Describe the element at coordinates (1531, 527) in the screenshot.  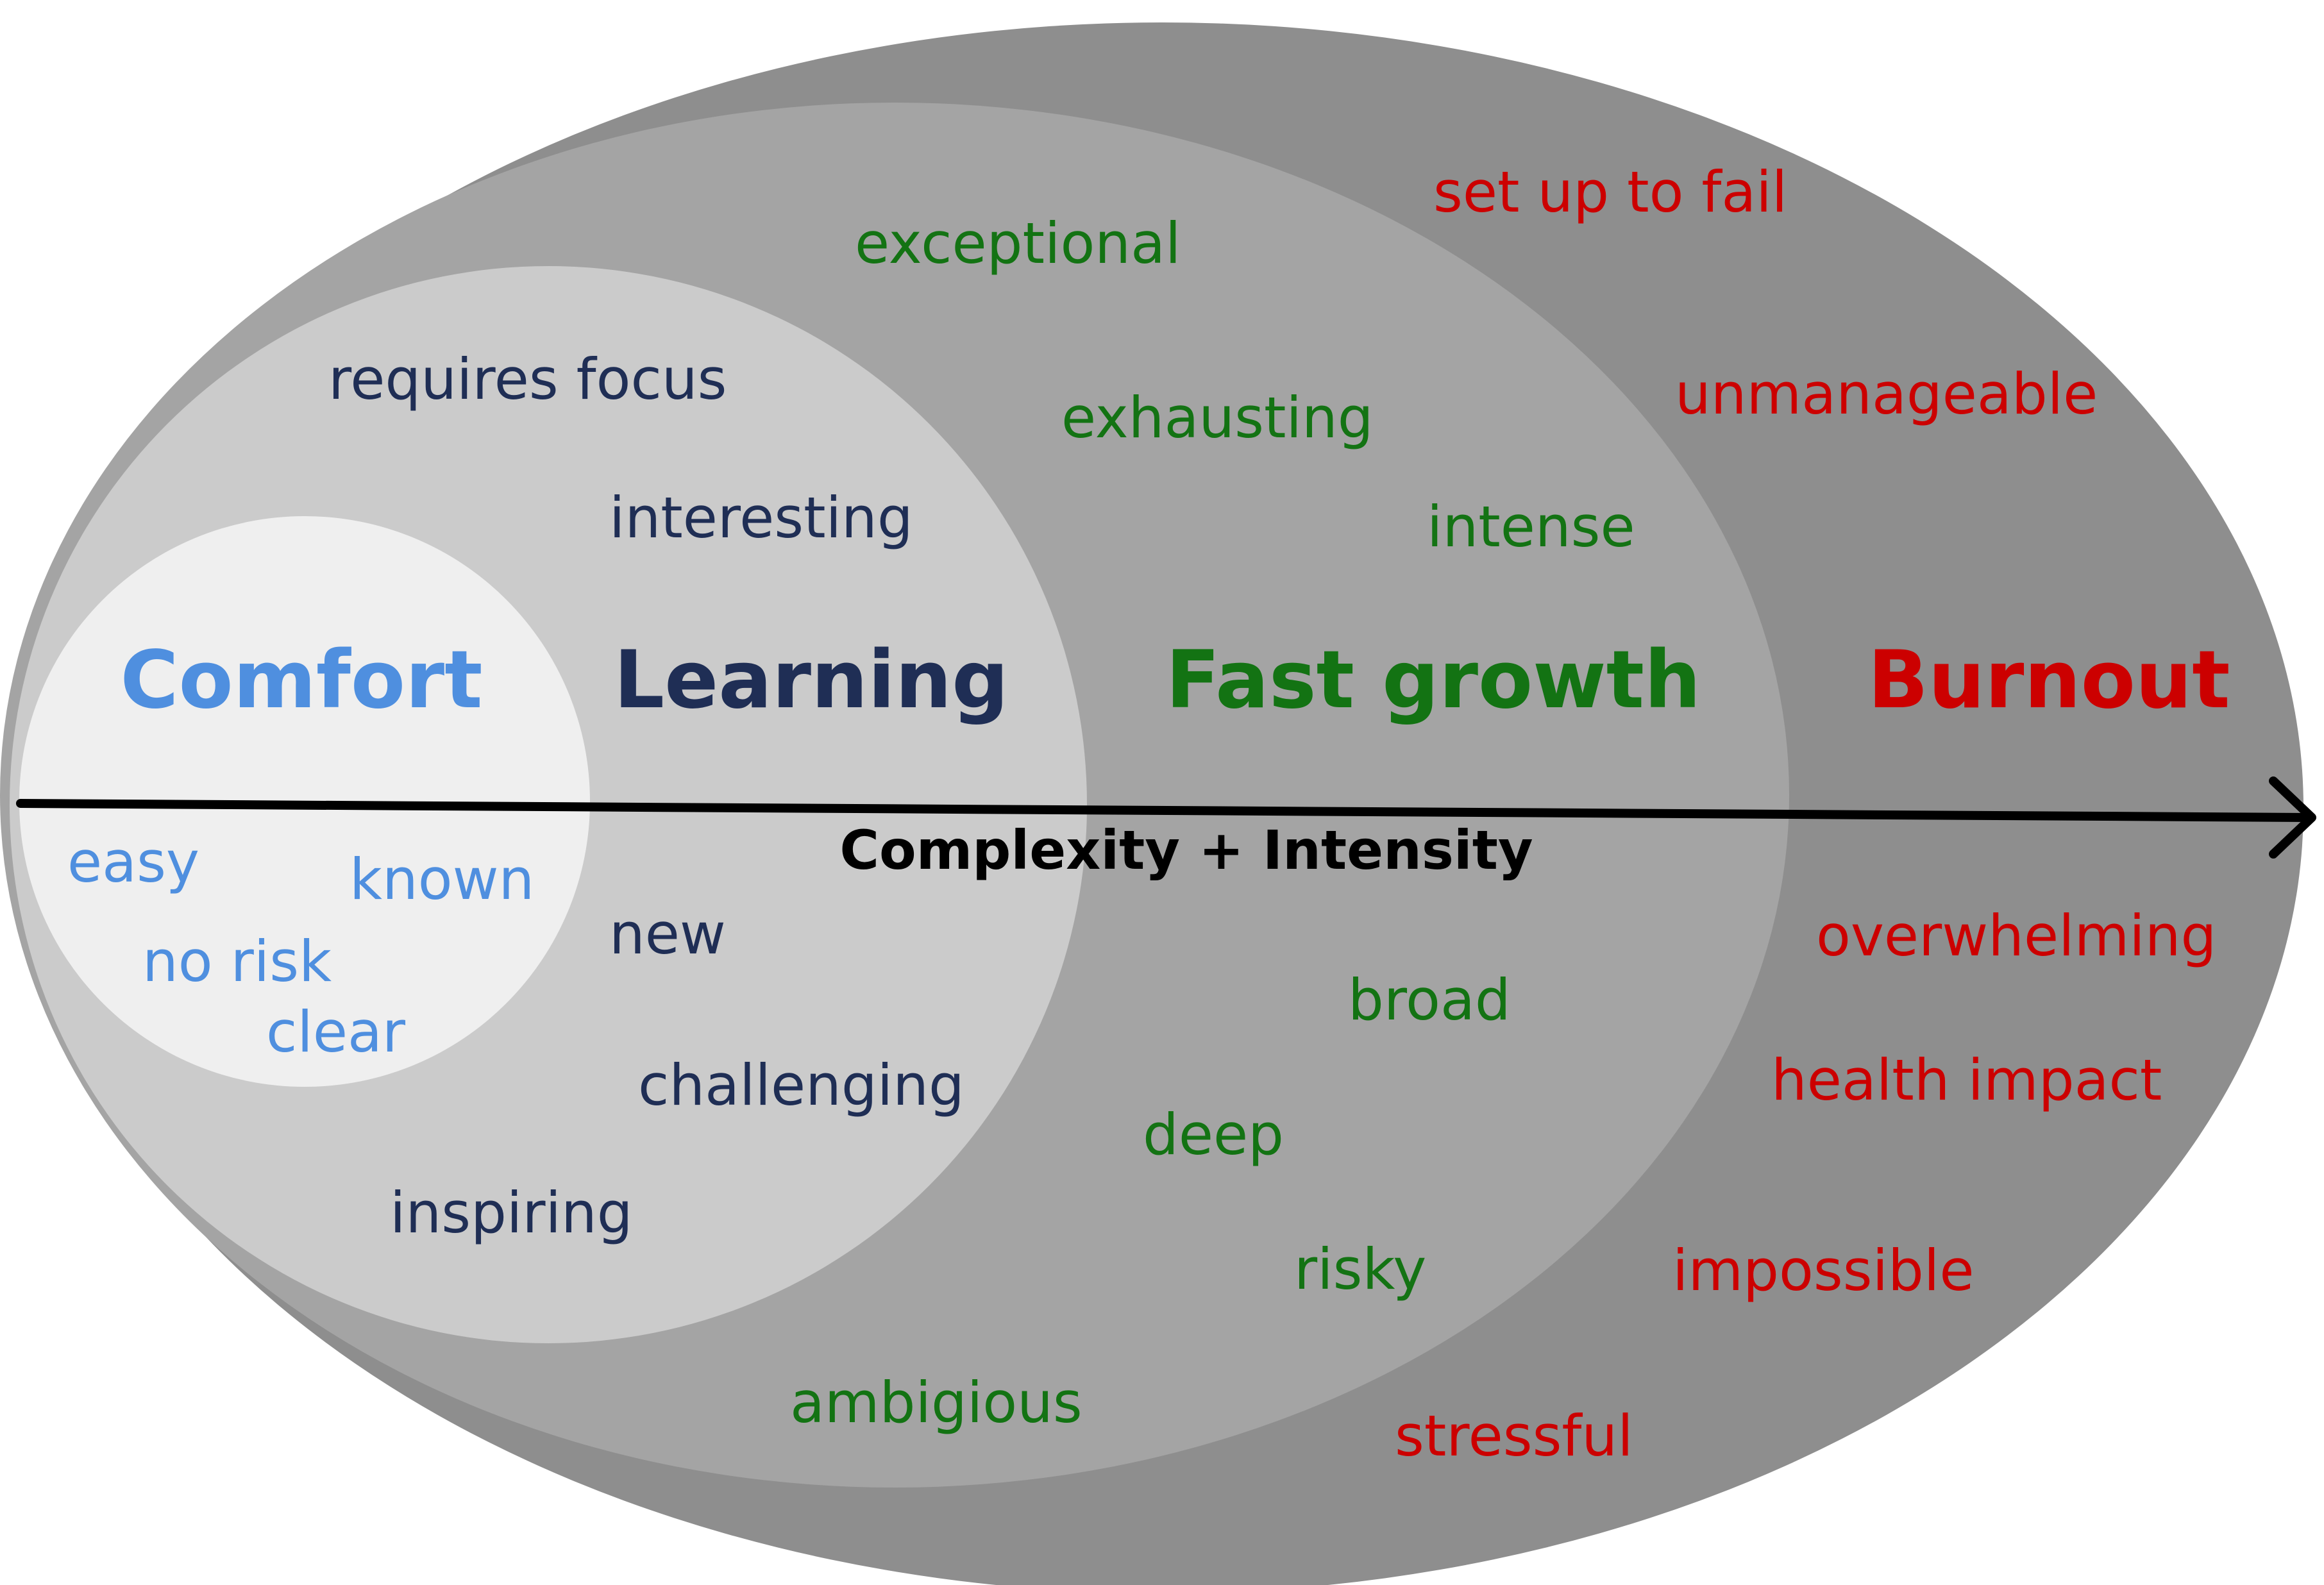
I see `growth-word: intense` at that location.